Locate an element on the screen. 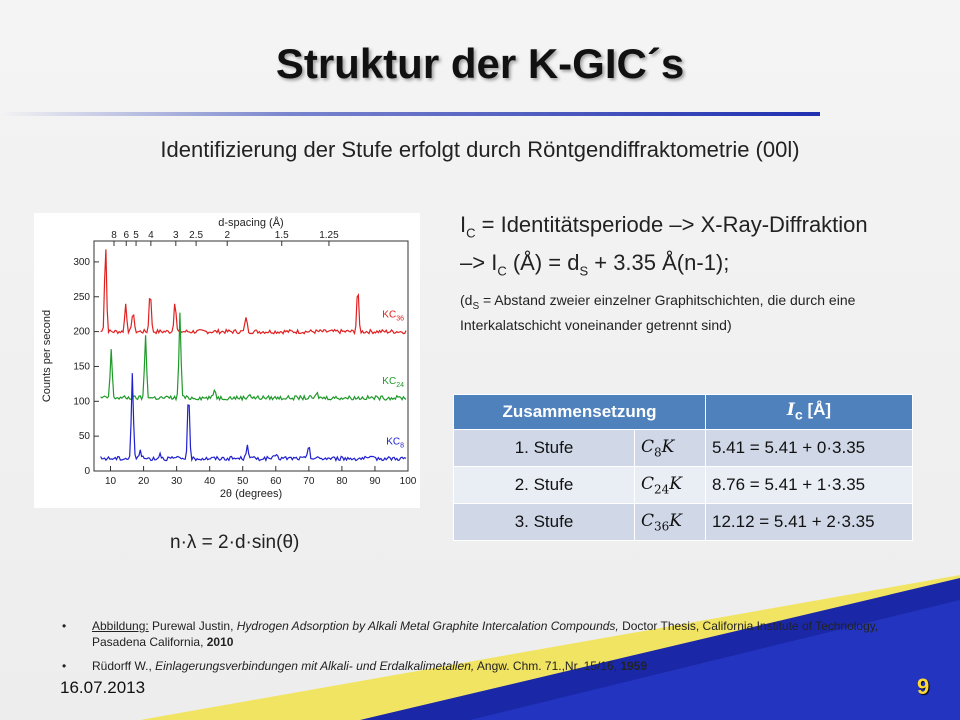  stage-formula: C8K is located at coordinates (670, 448).